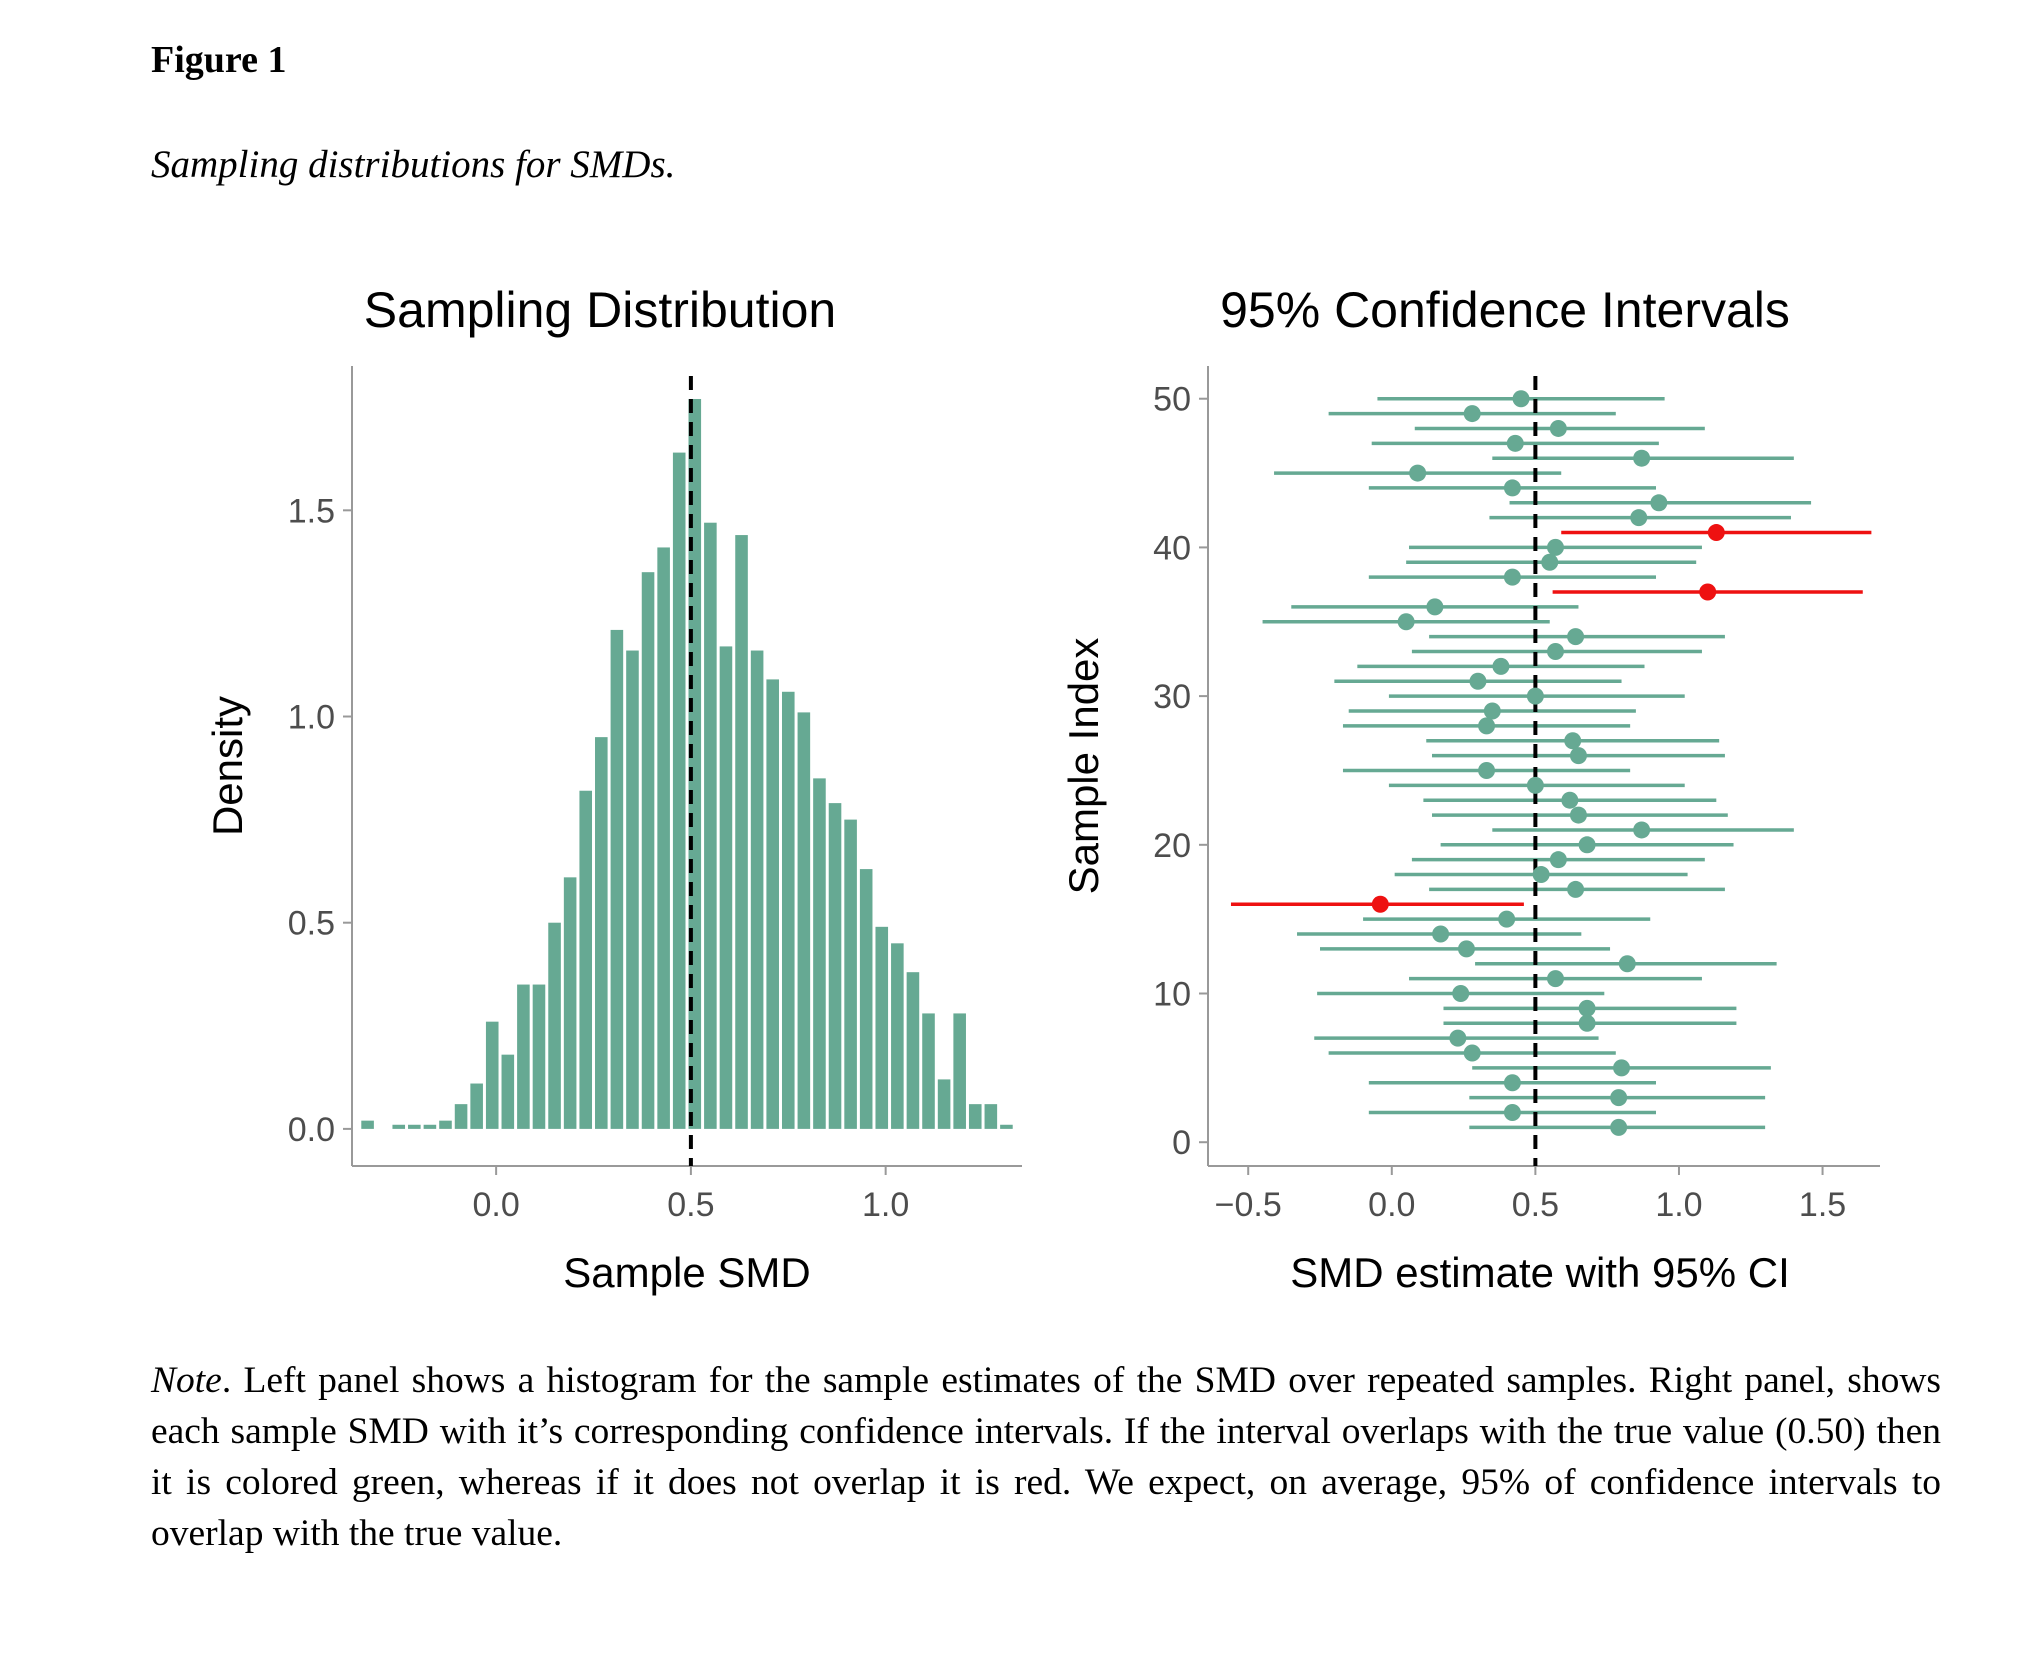 The width and height of the screenshot is (2040, 1672). I want to click on ci-y-tick-label: 40, so click(1172, 548).